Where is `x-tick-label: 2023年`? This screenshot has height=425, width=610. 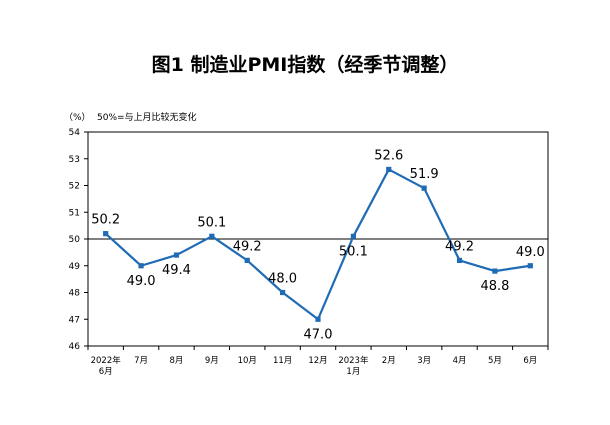 x-tick-label: 2023年 is located at coordinates (353, 360).